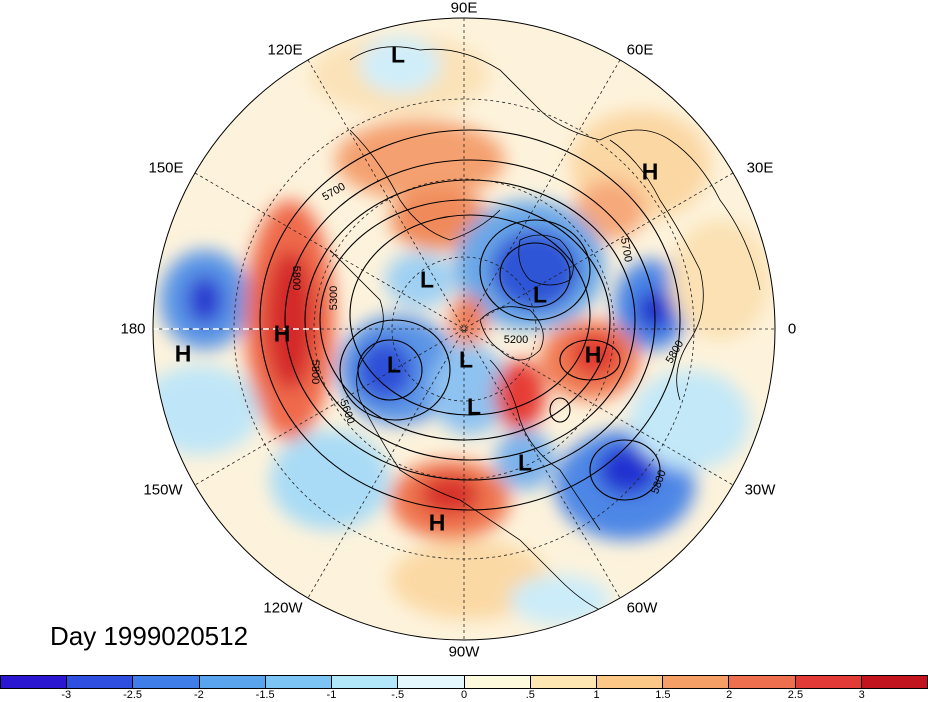  Describe the element at coordinates (760, 168) in the screenshot. I see `longitude-label-30e: 30E` at that location.